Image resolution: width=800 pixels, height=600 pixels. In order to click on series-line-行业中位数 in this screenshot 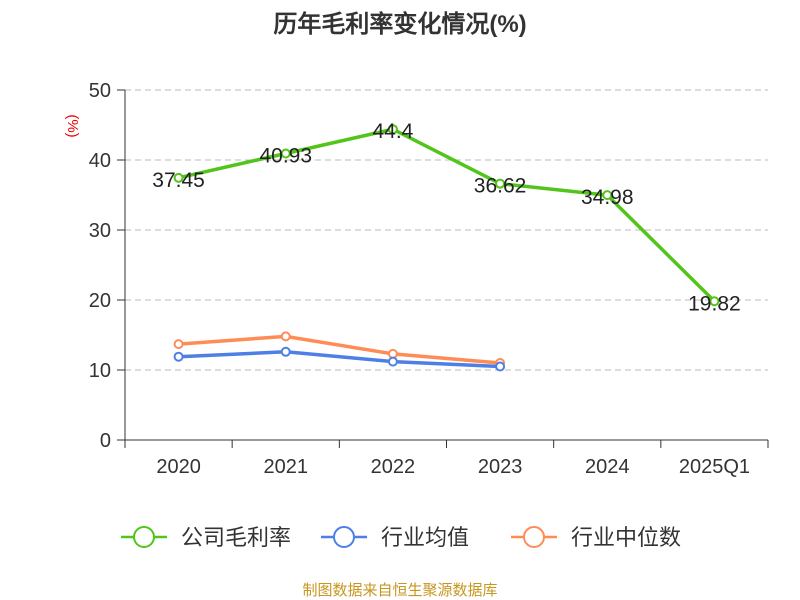, I will do `click(339, 349)`.